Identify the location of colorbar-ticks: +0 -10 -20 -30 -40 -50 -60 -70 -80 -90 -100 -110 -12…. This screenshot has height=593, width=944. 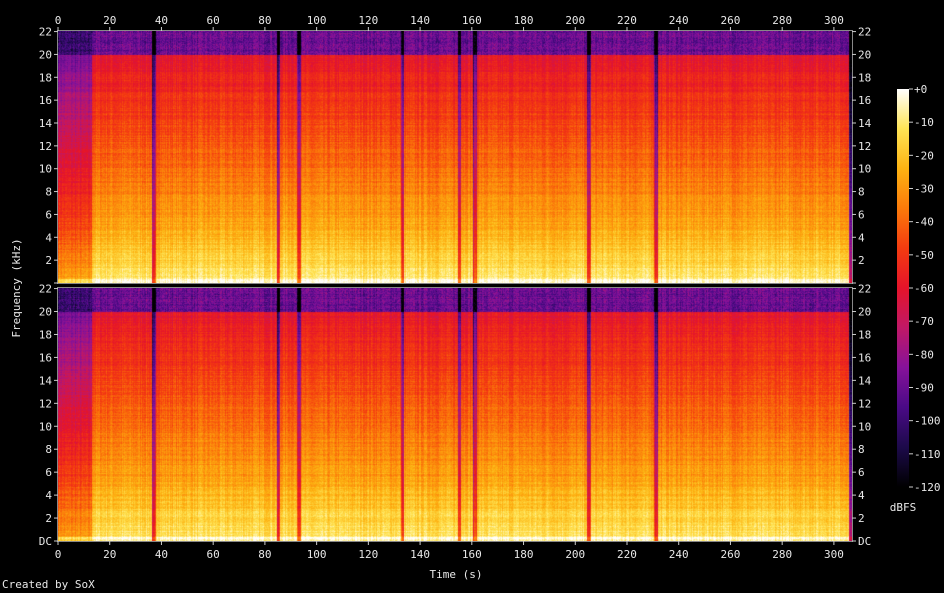
(925, 288).